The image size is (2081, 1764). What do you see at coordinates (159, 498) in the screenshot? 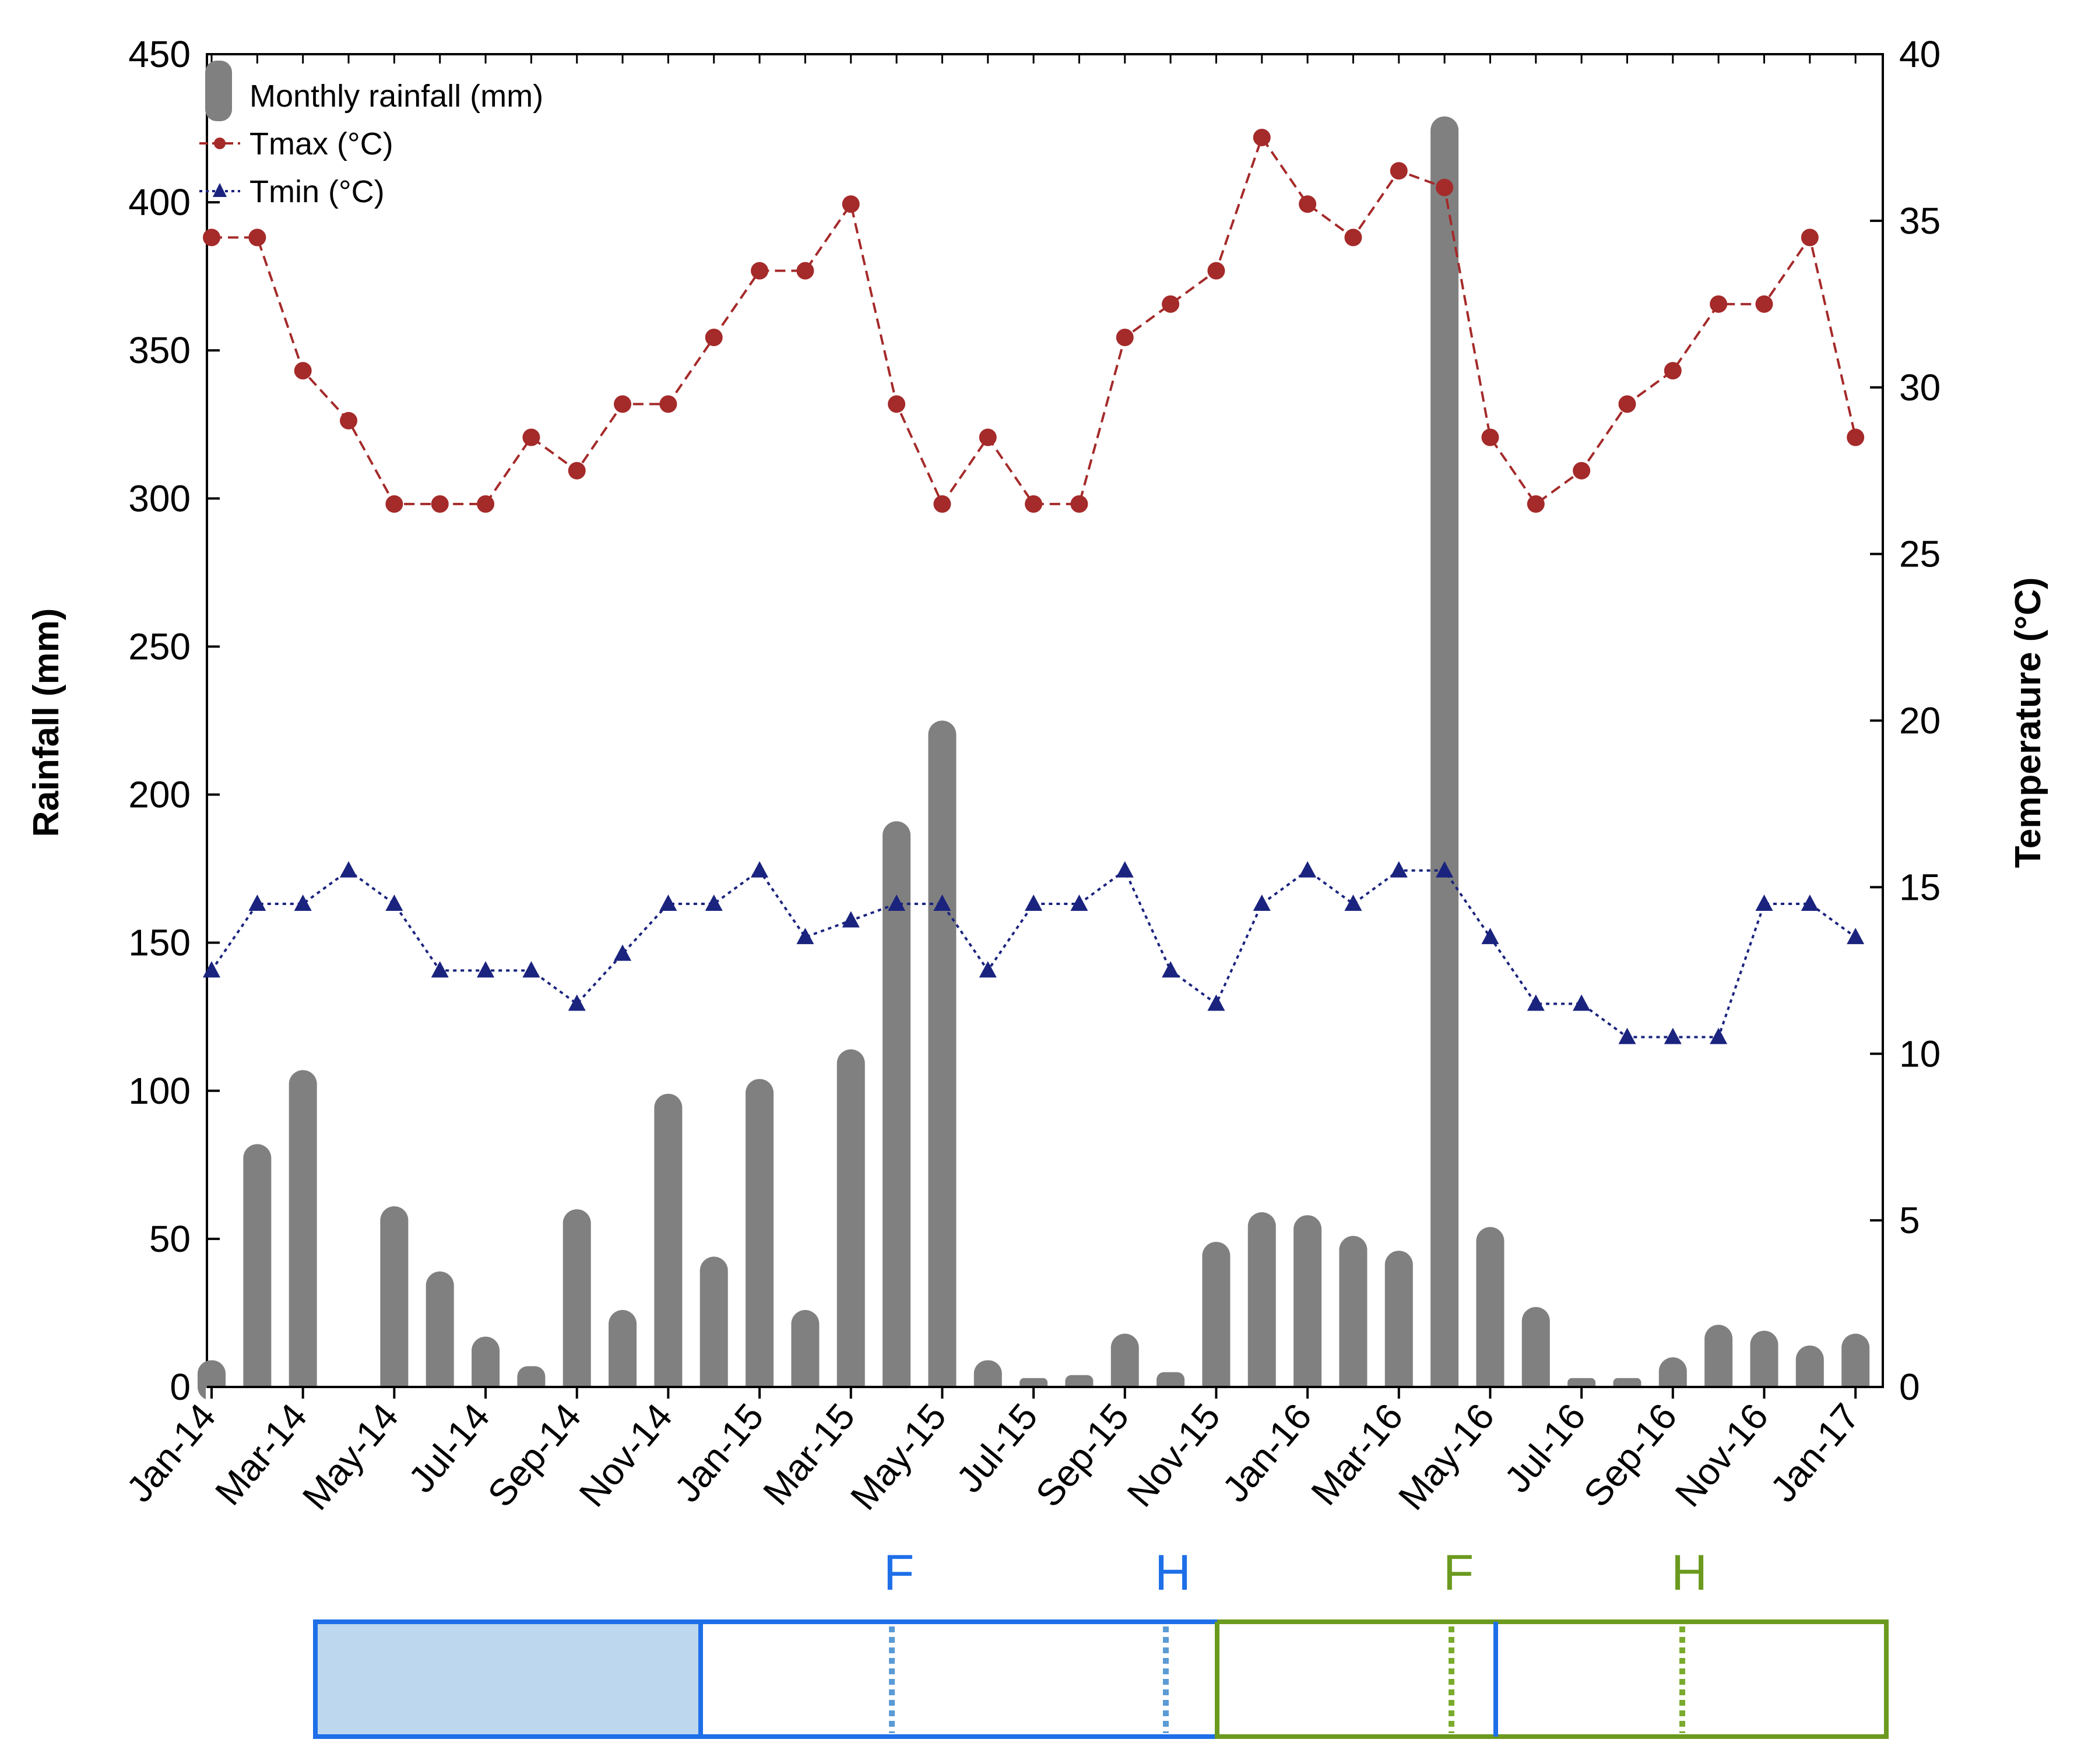
I see `left-tick-label-300: 300` at bounding box center [159, 498].